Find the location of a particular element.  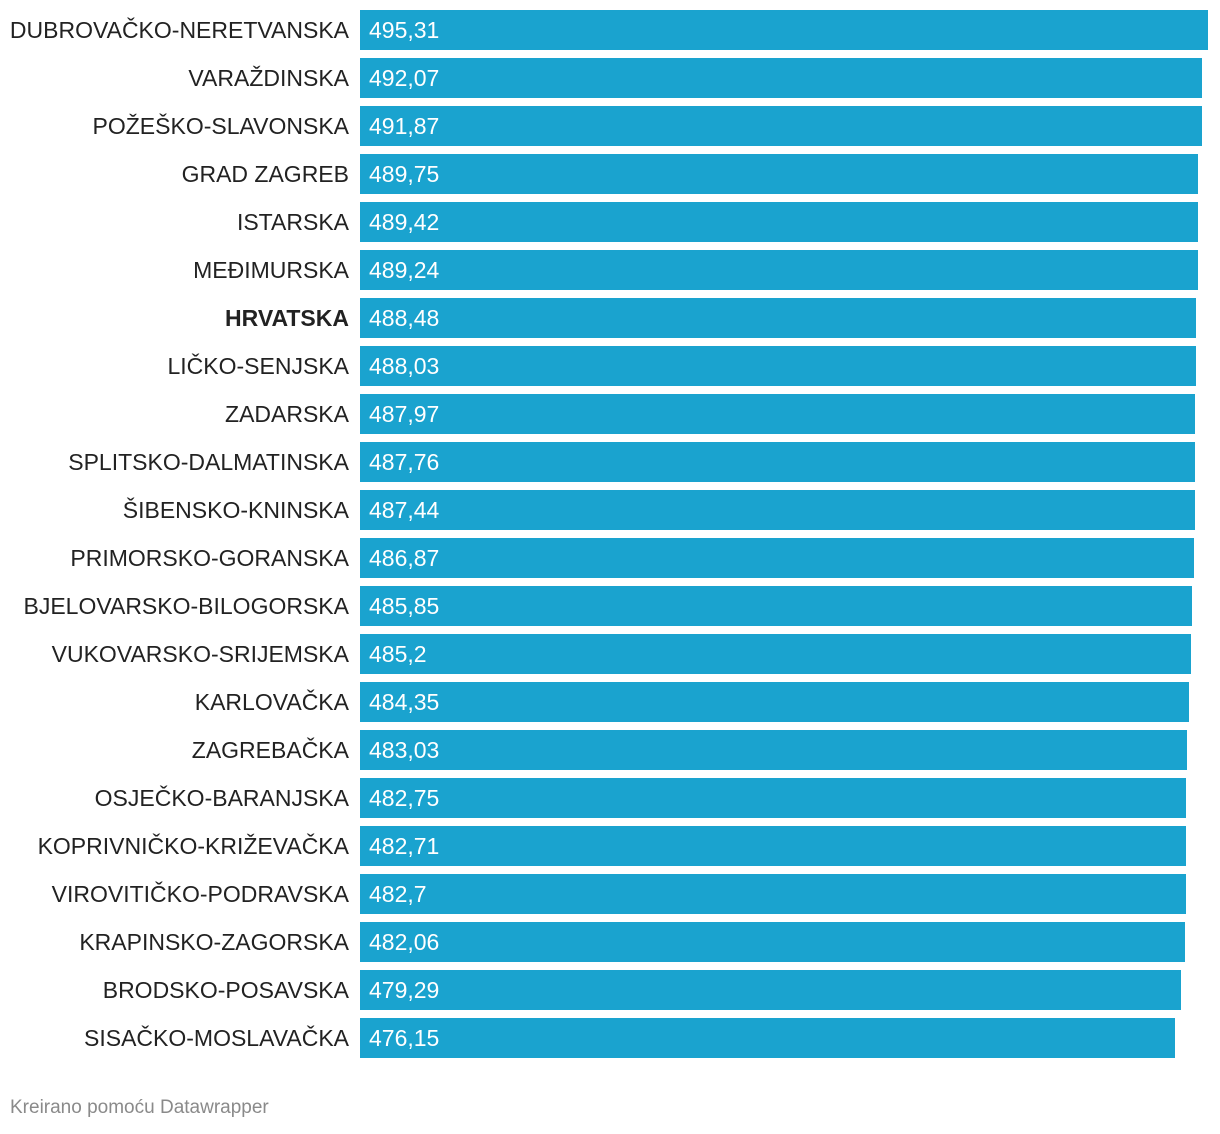

bar-row: ŠIBENSKO-KNINSKA 487,44 is located at coordinates (610, 510).